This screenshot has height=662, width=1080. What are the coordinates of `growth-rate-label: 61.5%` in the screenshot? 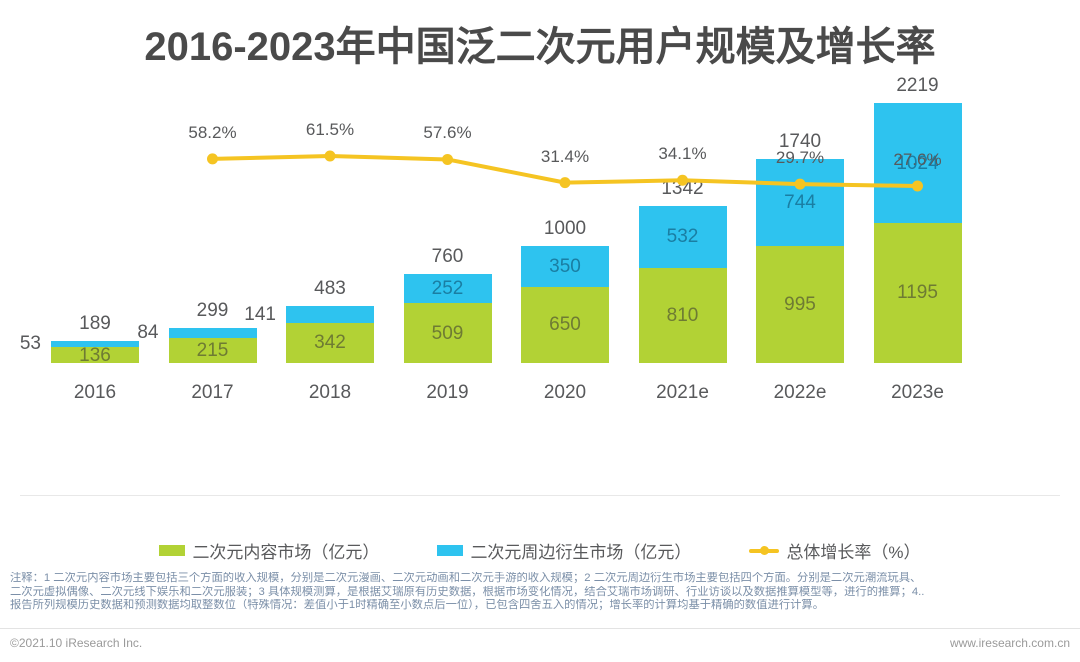 It's located at (330, 129).